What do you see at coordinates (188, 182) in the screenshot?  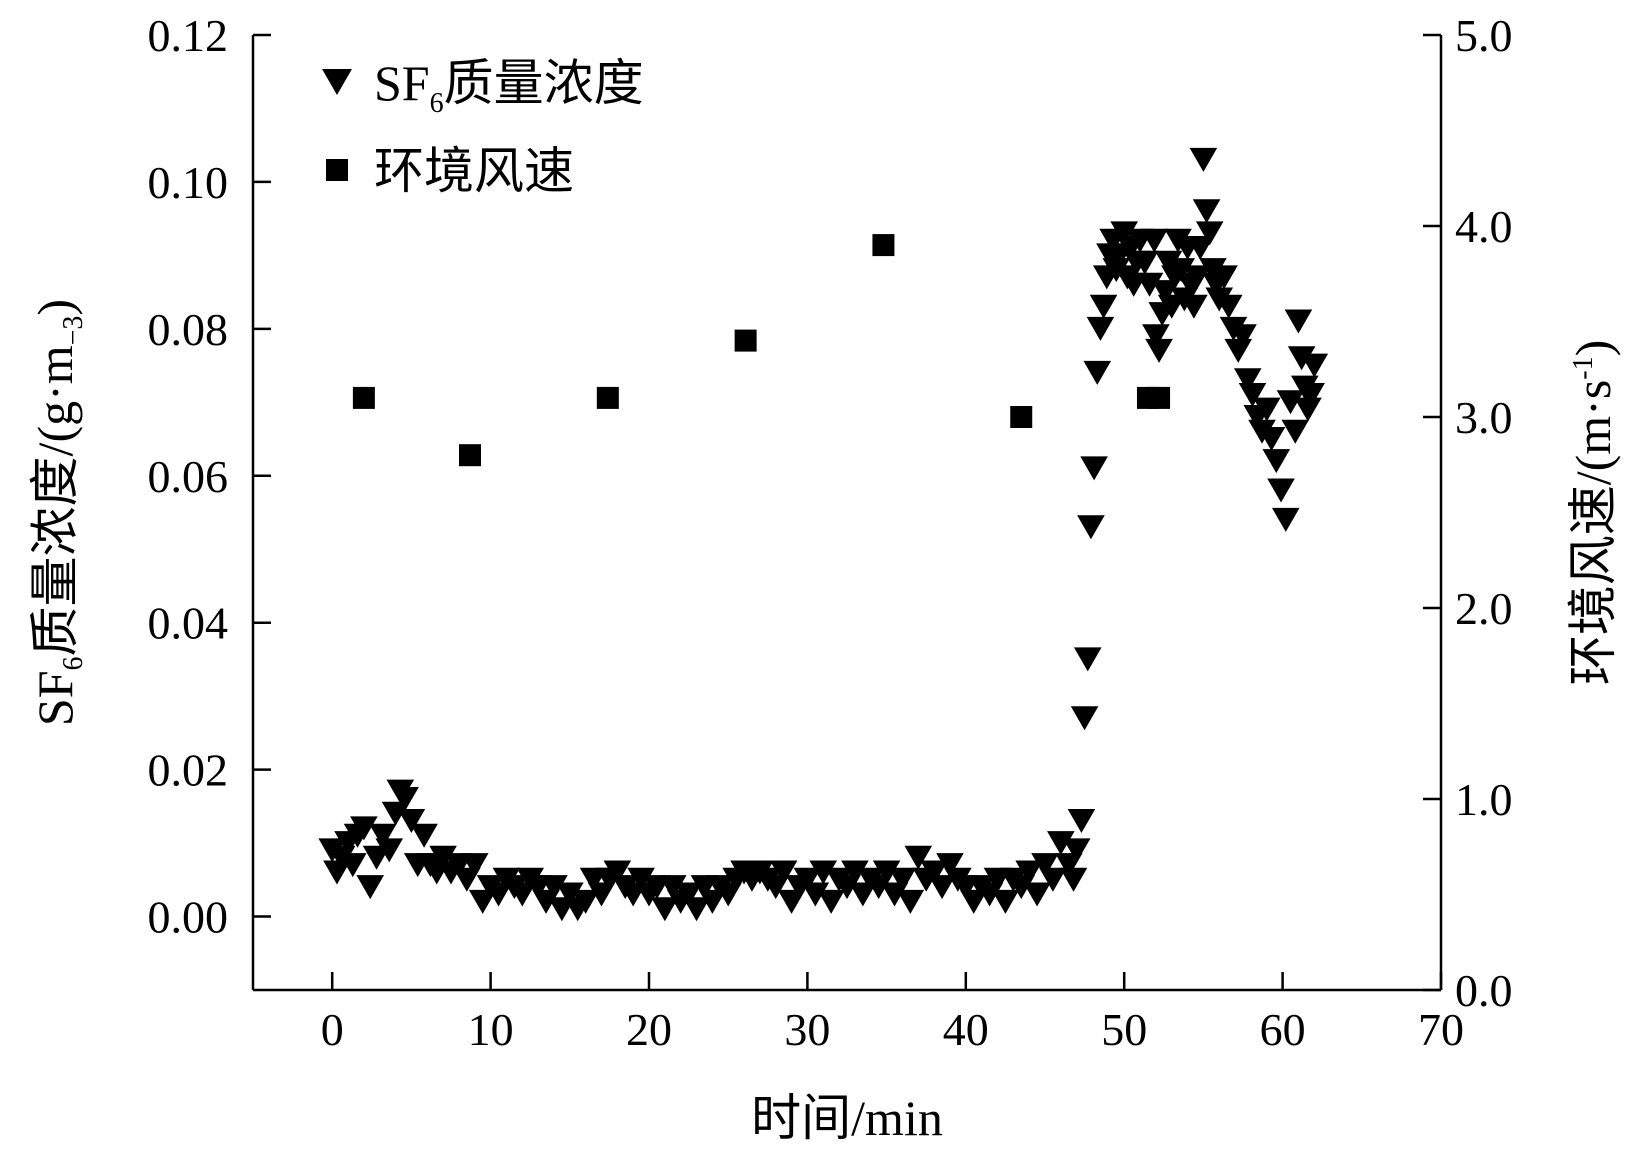 I see `y-left-tick-label: 0.10` at bounding box center [188, 182].